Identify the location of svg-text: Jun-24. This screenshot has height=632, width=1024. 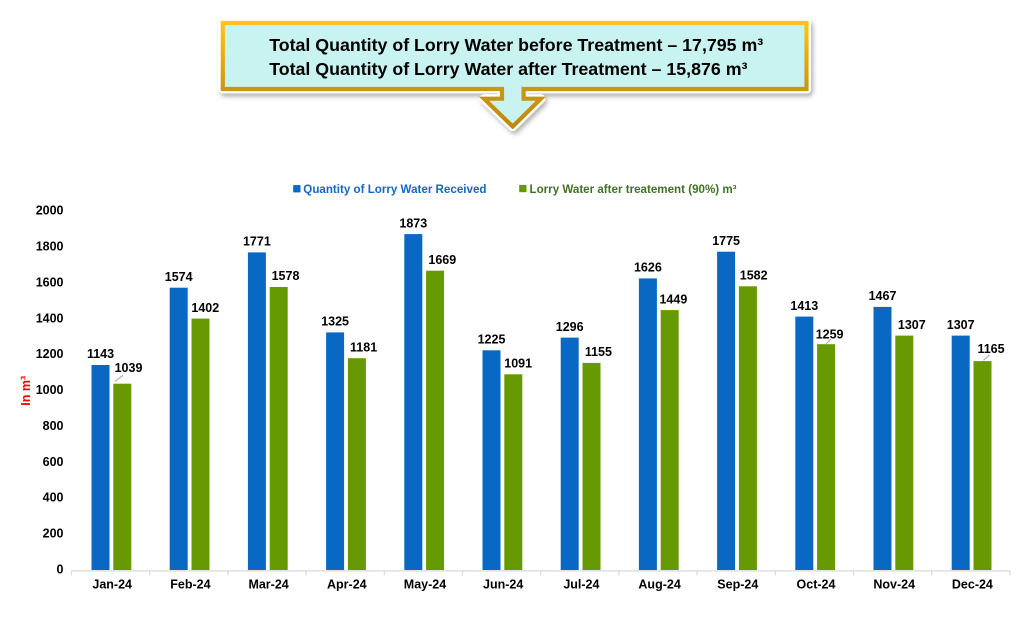
(503, 585).